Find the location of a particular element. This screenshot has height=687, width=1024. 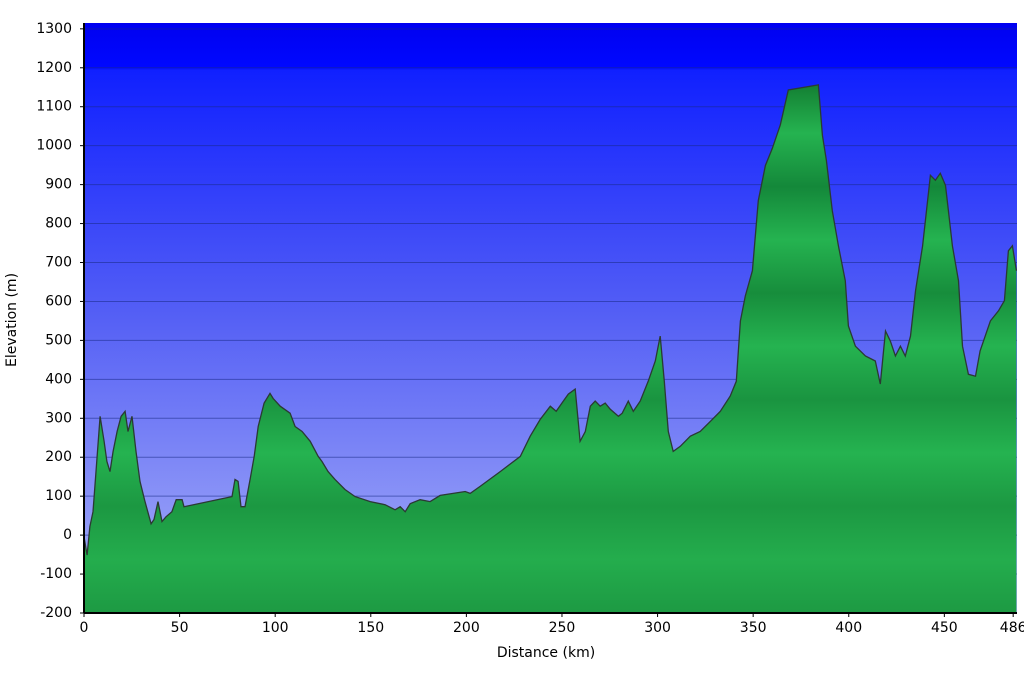

y-tick-label: -200 is located at coordinates (56, 613).